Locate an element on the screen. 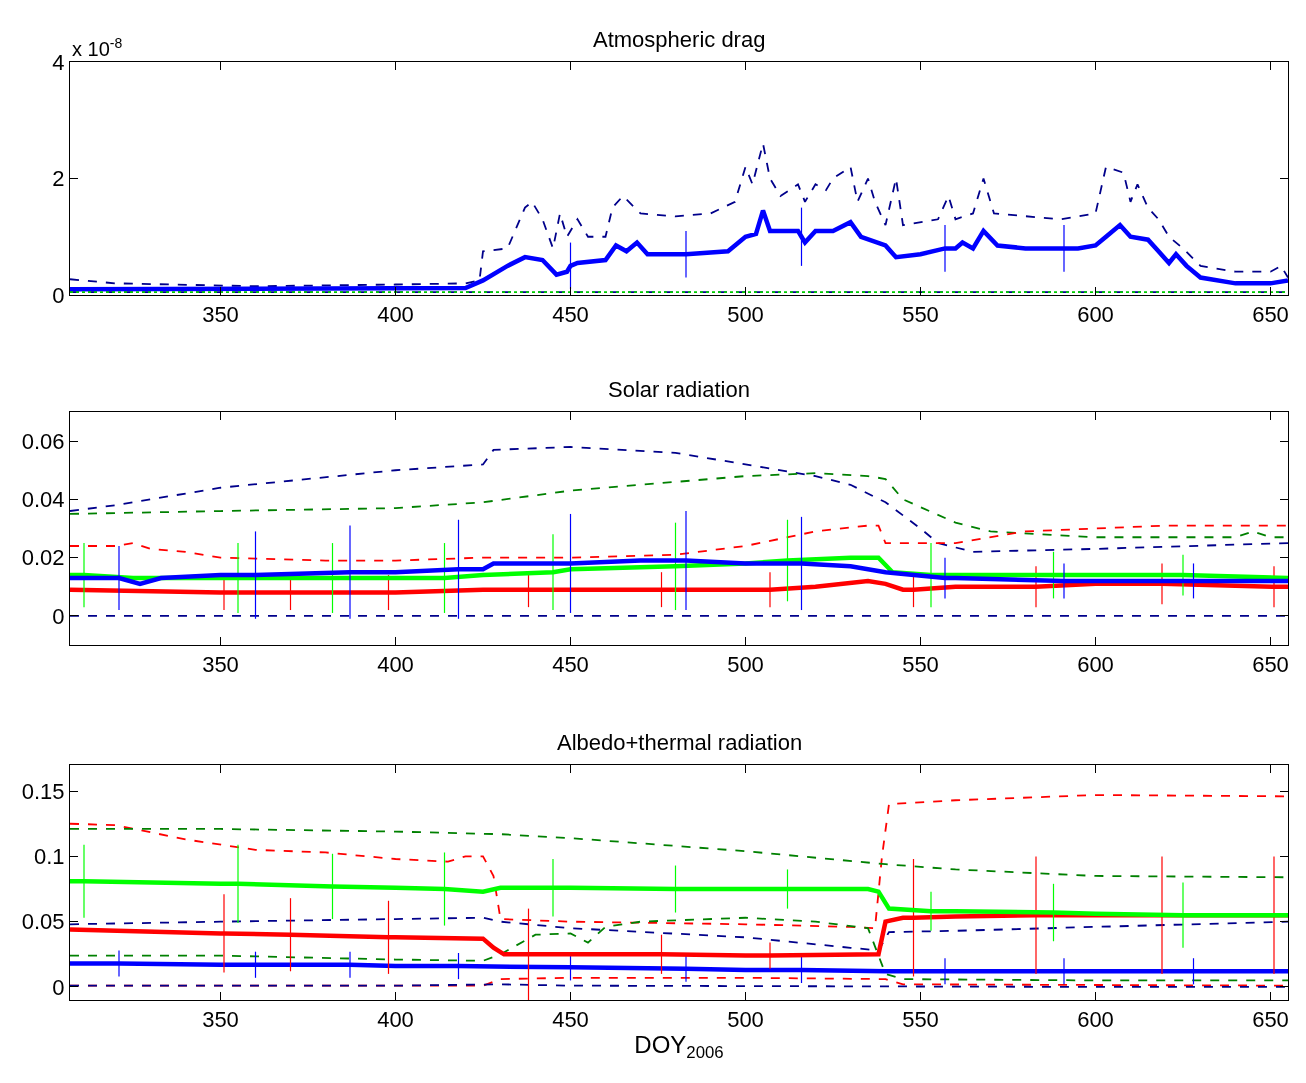  y-tick-label: 2 is located at coordinates (58, 179).